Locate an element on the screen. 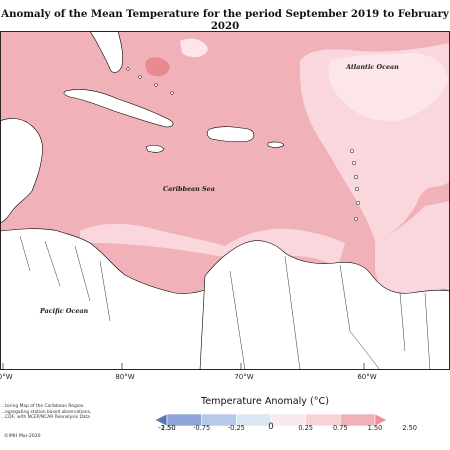 The image size is (450, 450). legend-tick-1: -1.50 is located at coordinates (167, 428).